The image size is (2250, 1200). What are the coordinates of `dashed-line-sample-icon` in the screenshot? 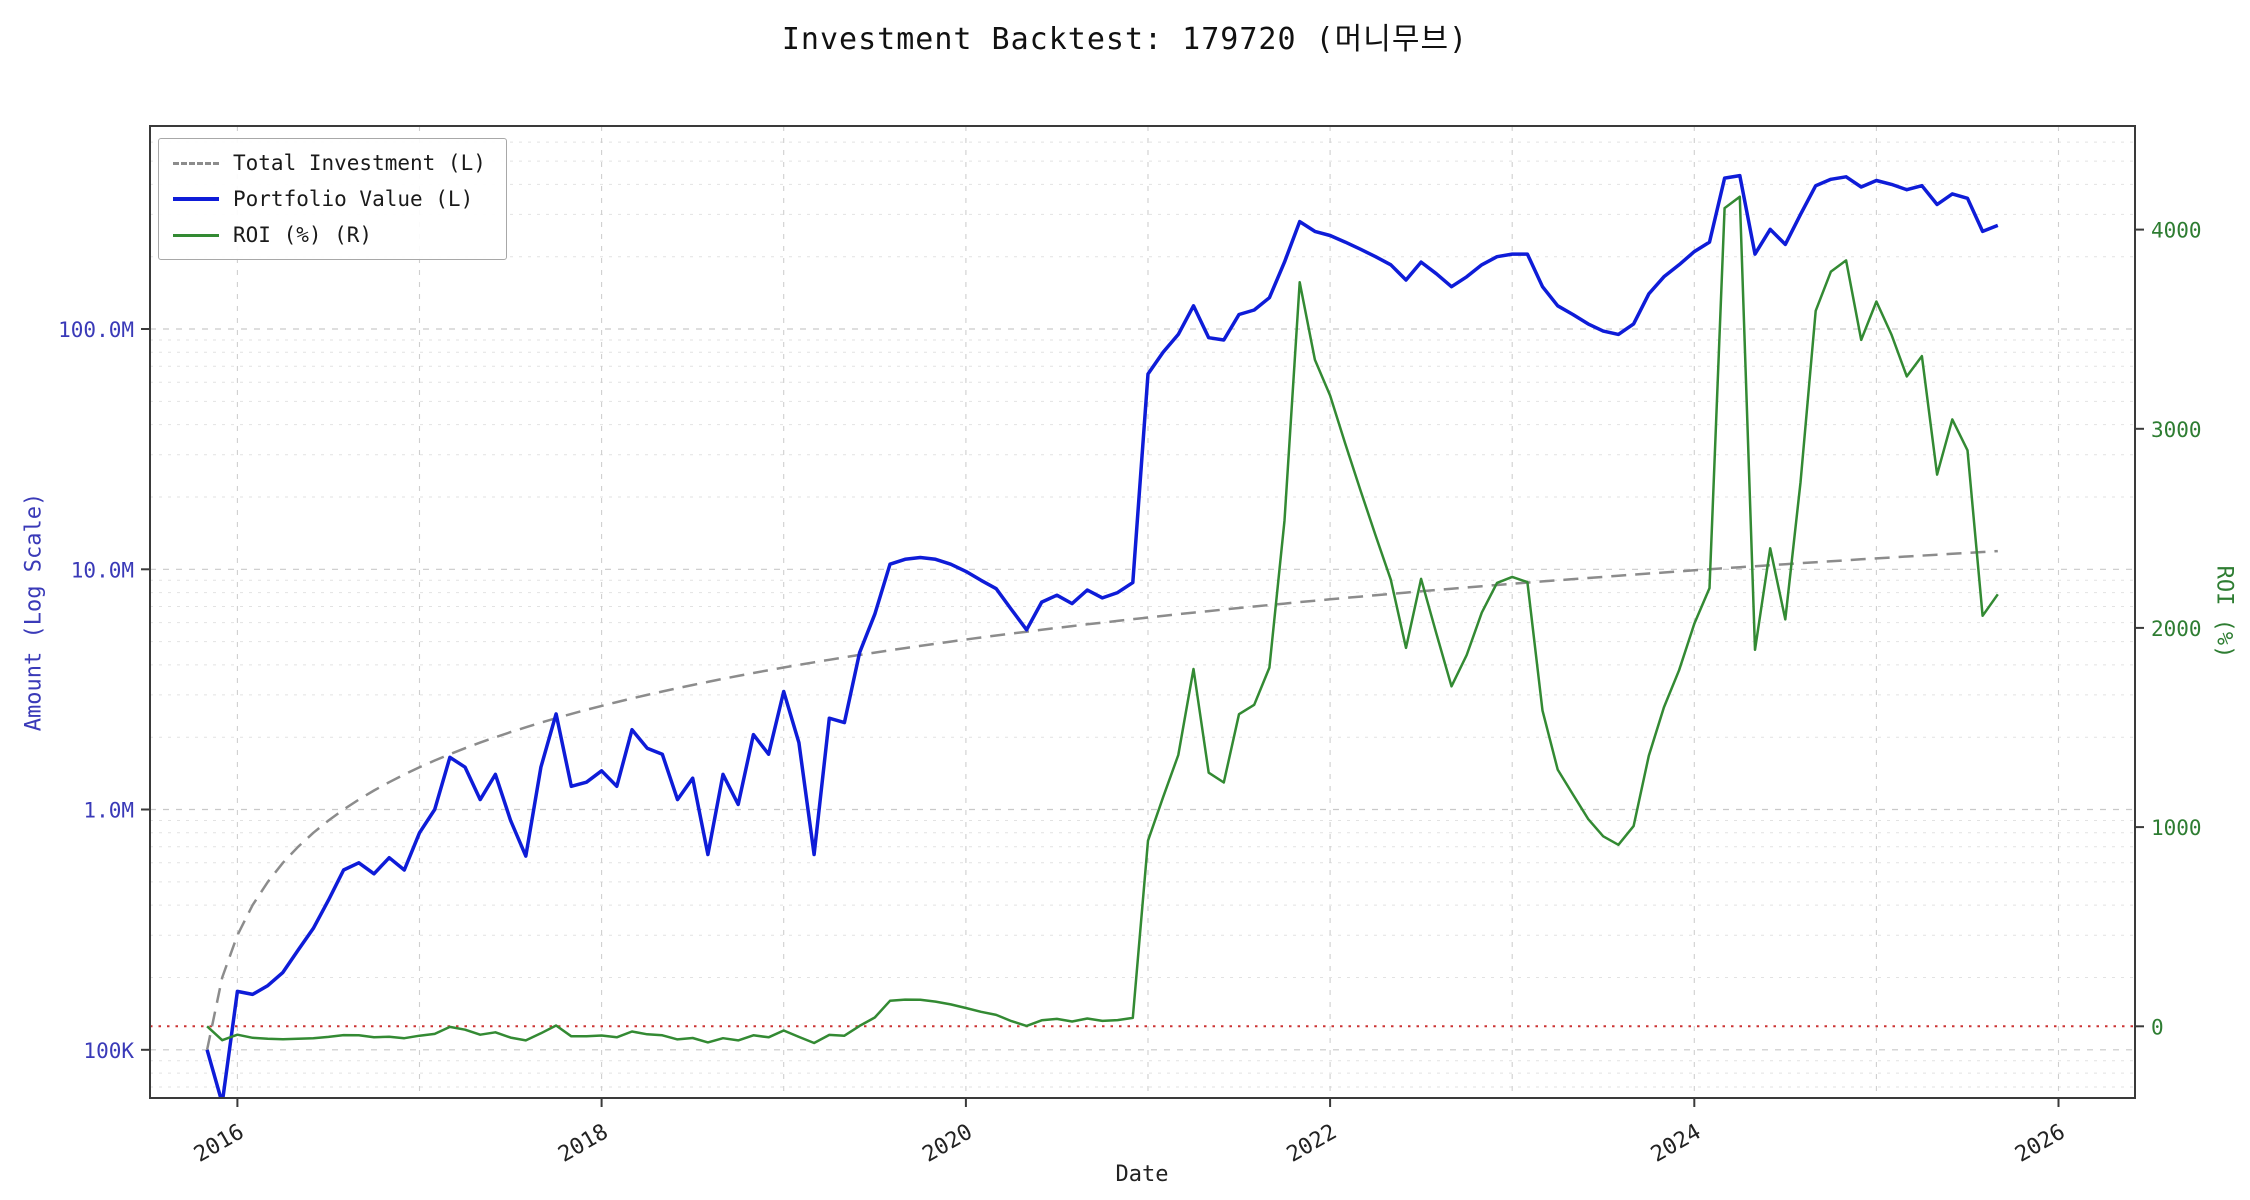 It's located at (196, 163).